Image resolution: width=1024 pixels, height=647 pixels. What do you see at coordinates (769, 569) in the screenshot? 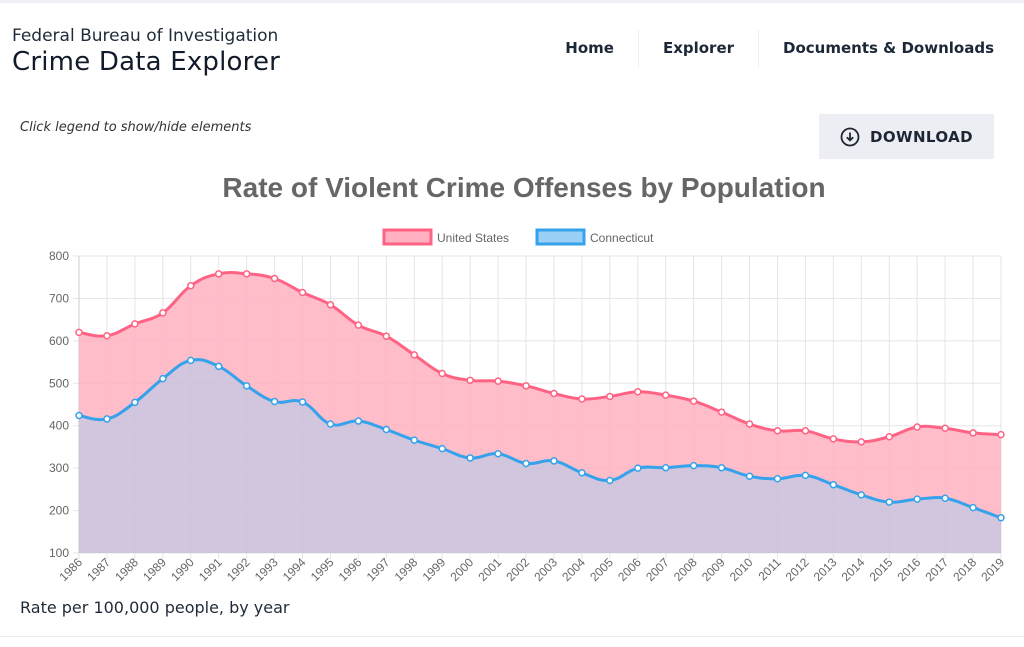
I see `x-tick-label: 2011` at bounding box center [769, 569].